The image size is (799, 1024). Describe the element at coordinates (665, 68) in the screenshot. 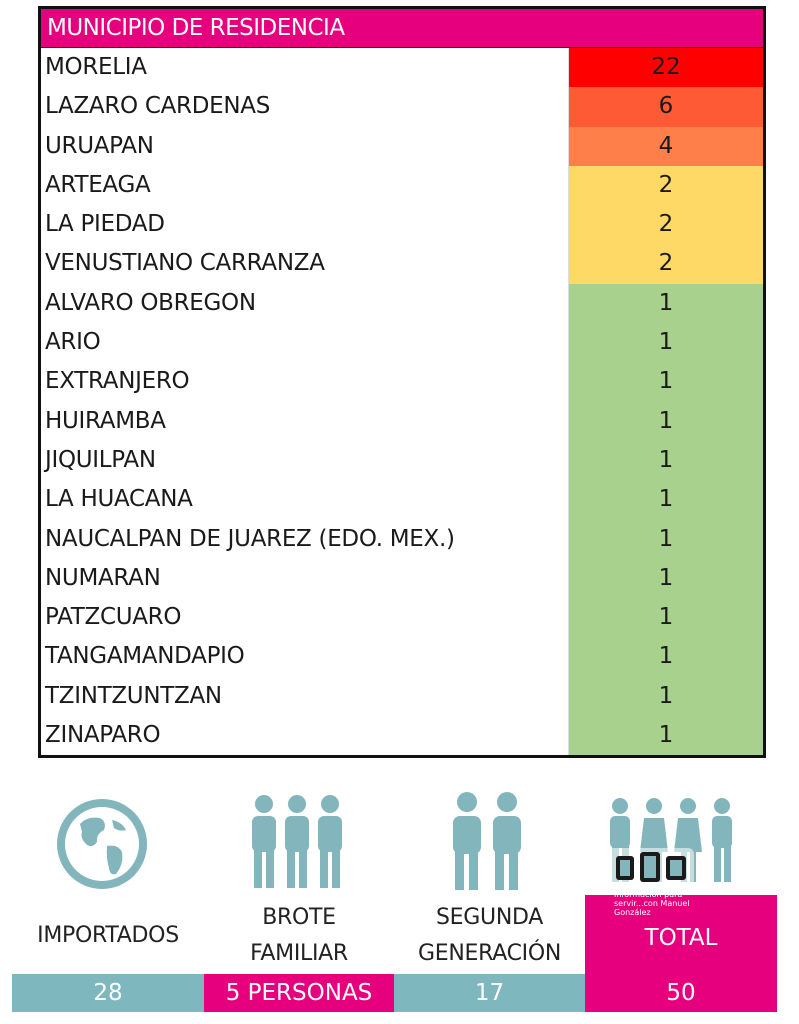

I see `case-count: 22` at that location.